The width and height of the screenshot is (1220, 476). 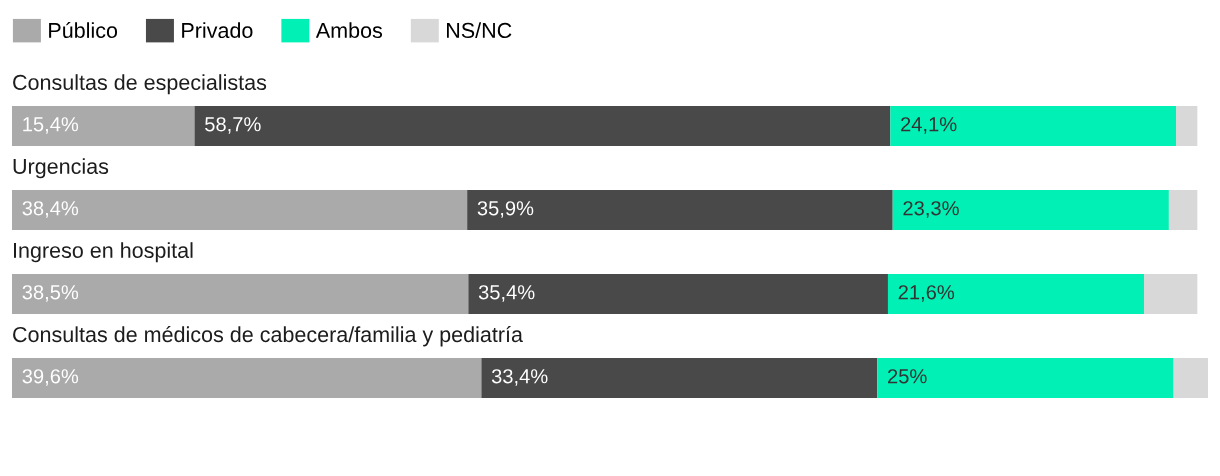 I want to click on data-label: 21,6%, so click(x=926, y=293).